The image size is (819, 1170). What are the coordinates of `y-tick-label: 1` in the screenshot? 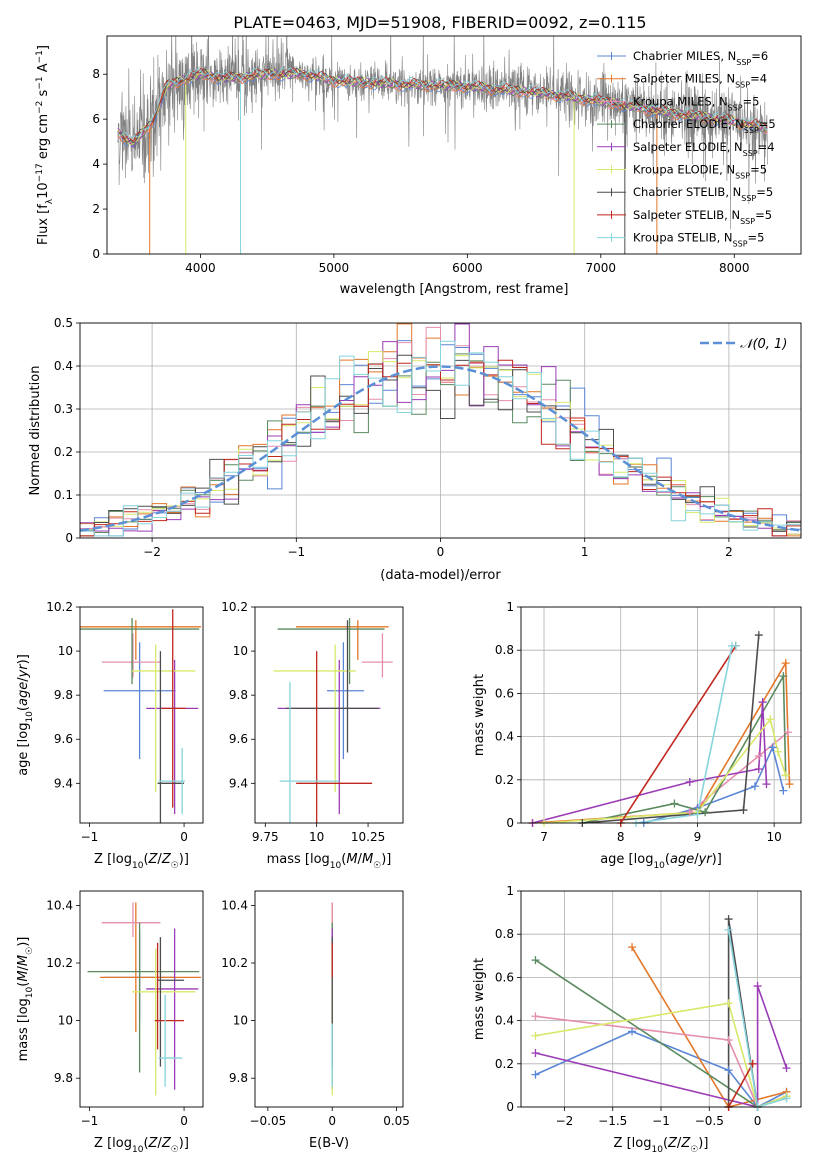 It's located at (510, 607).